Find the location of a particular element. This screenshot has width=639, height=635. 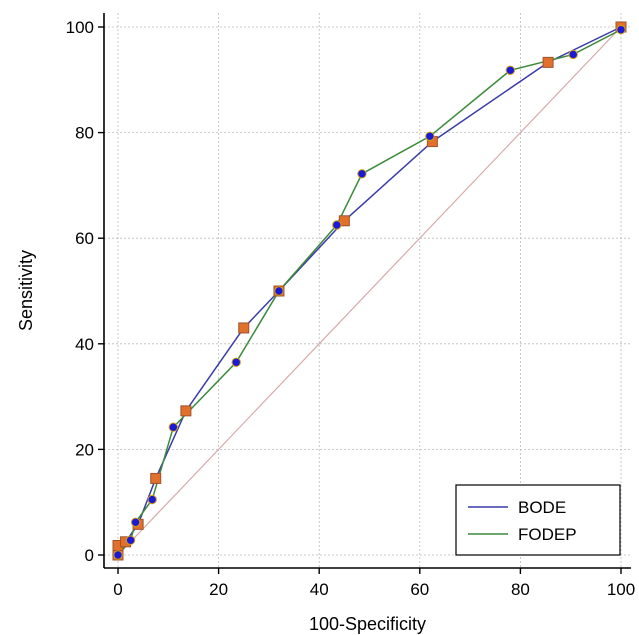

y-tick-label: 80 is located at coordinates (84, 133).